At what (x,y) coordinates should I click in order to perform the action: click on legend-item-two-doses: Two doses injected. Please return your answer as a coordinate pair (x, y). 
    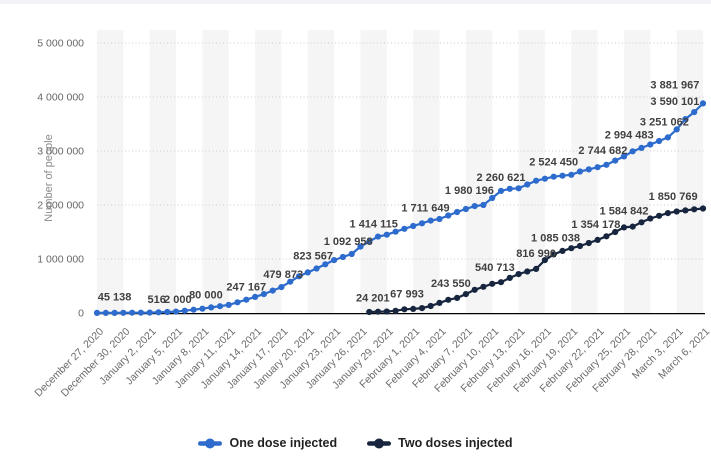
    Looking at the image, I should click on (440, 443).